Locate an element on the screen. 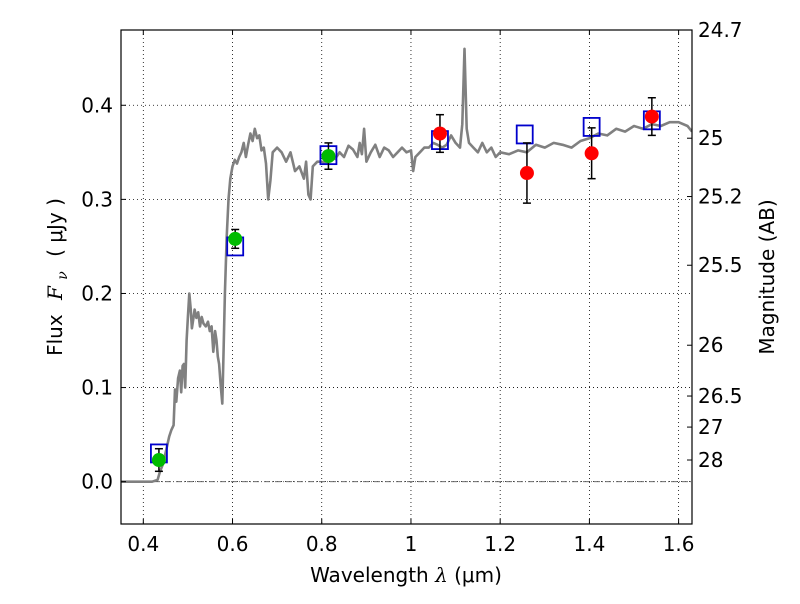  y-tick-label: 0.4 is located at coordinates (97, 105).